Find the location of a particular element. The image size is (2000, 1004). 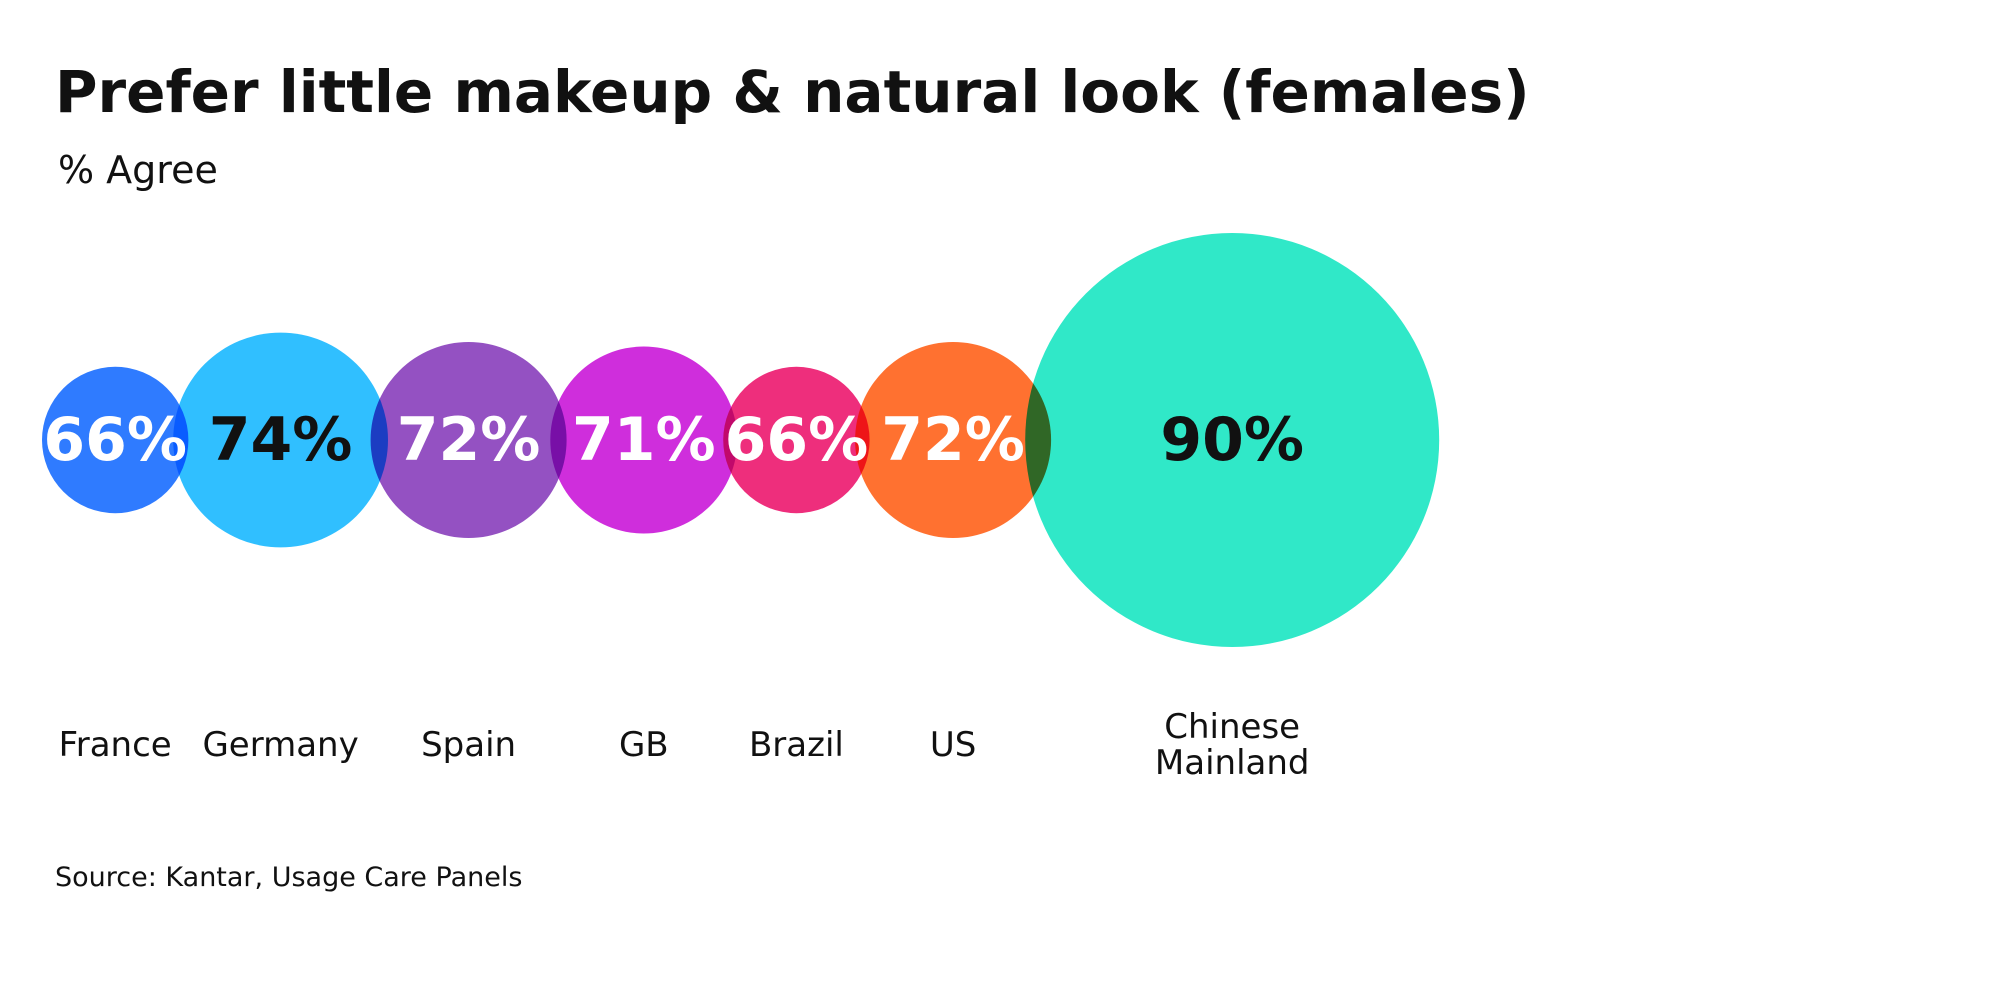

bubble-france is located at coordinates (115, 440).